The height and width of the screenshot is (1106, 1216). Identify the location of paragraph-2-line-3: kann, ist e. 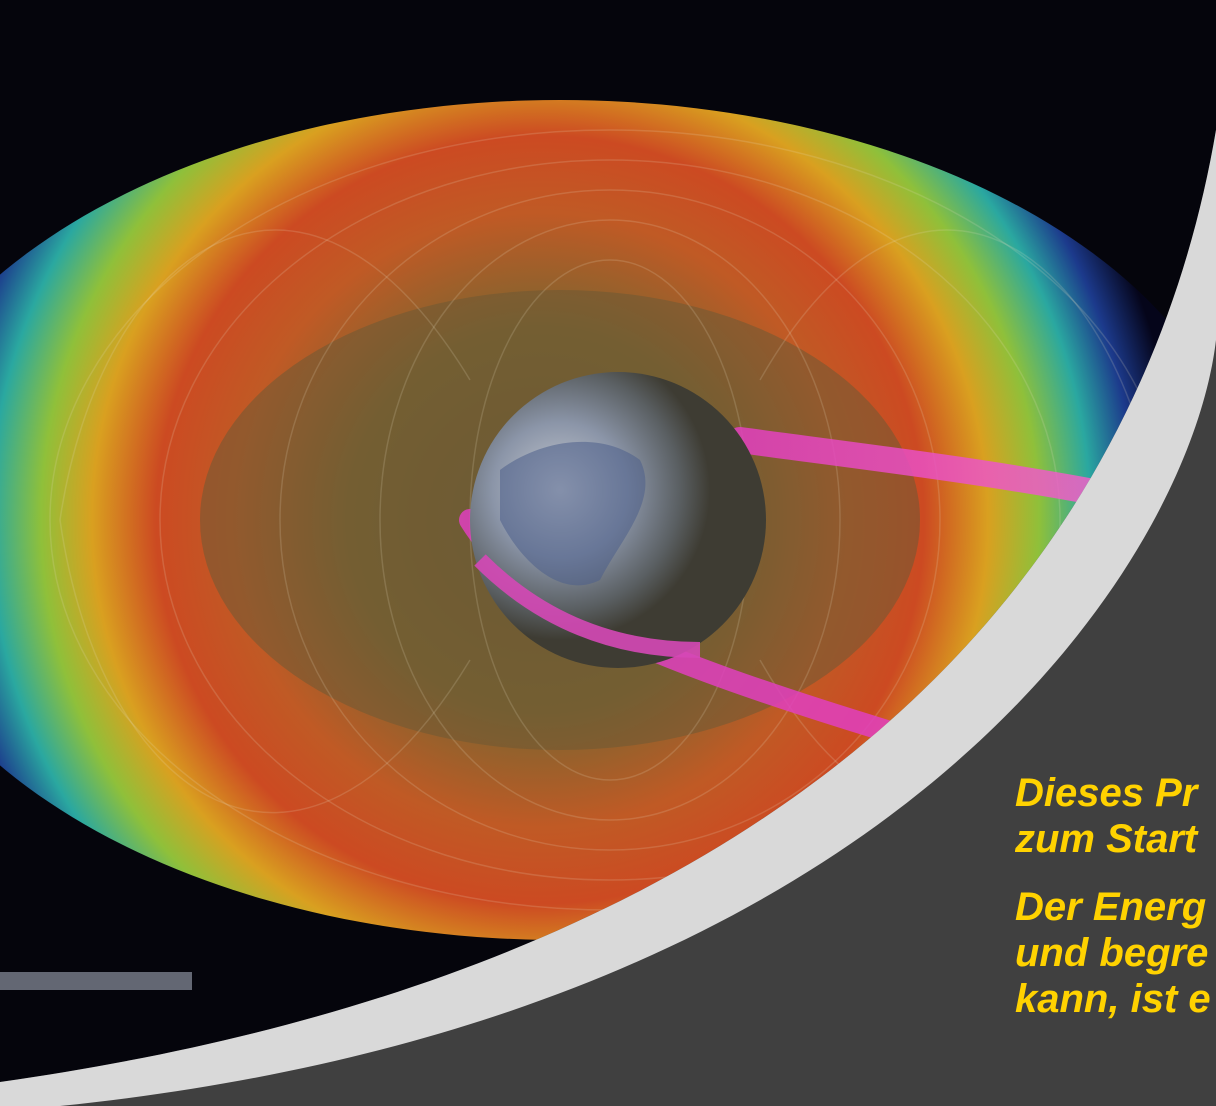
(1113, 999).